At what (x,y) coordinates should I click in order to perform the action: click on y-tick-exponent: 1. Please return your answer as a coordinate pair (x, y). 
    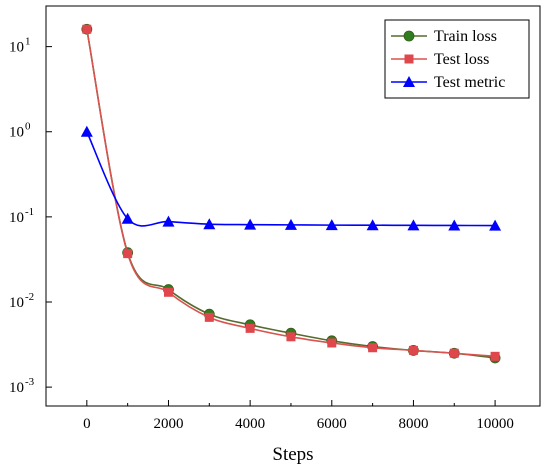
    Looking at the image, I should click on (28, 42).